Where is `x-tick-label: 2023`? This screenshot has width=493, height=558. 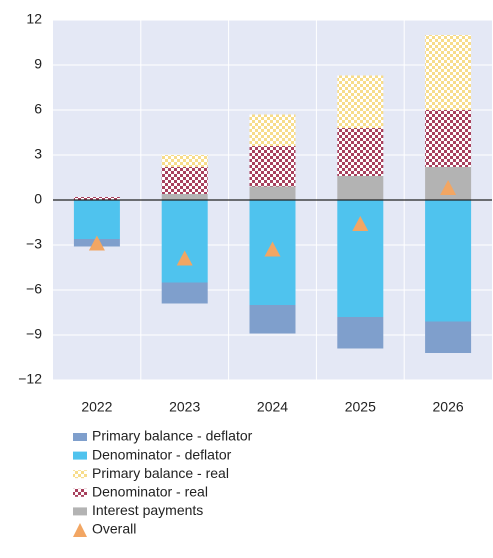 x-tick-label: 2023 is located at coordinates (184, 407).